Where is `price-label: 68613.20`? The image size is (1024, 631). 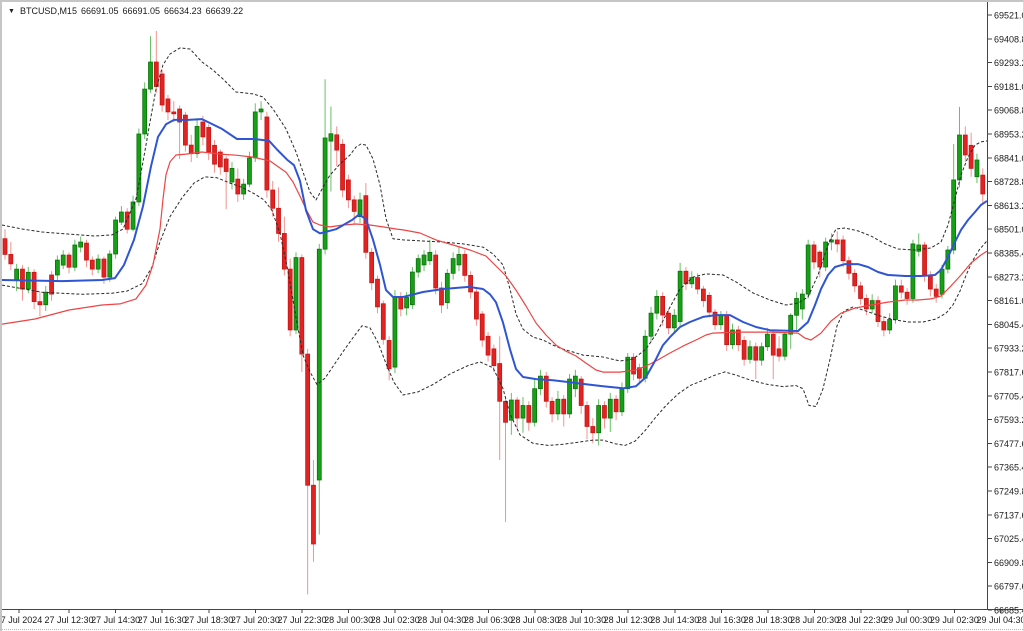 price-label: 68613.20 is located at coordinates (1009, 206).